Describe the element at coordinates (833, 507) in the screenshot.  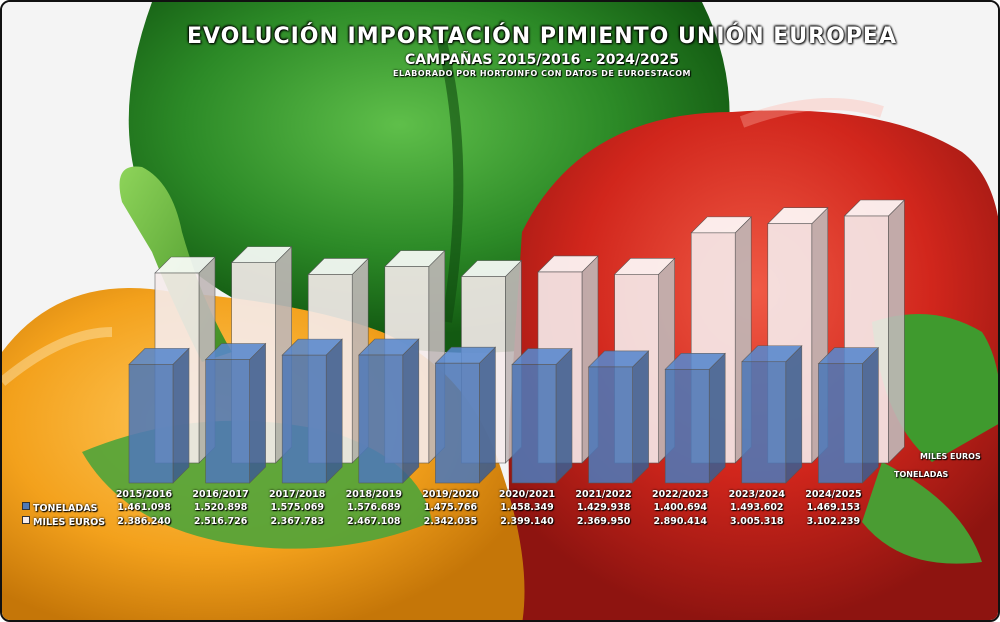
I see `toneladas-value-10: 1.469.153` at that location.